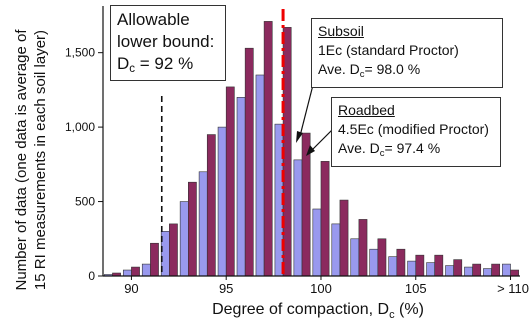  What do you see at coordinates (321, 140) in the screenshot?
I see `roadbed-callout-leader` at bounding box center [321, 140].